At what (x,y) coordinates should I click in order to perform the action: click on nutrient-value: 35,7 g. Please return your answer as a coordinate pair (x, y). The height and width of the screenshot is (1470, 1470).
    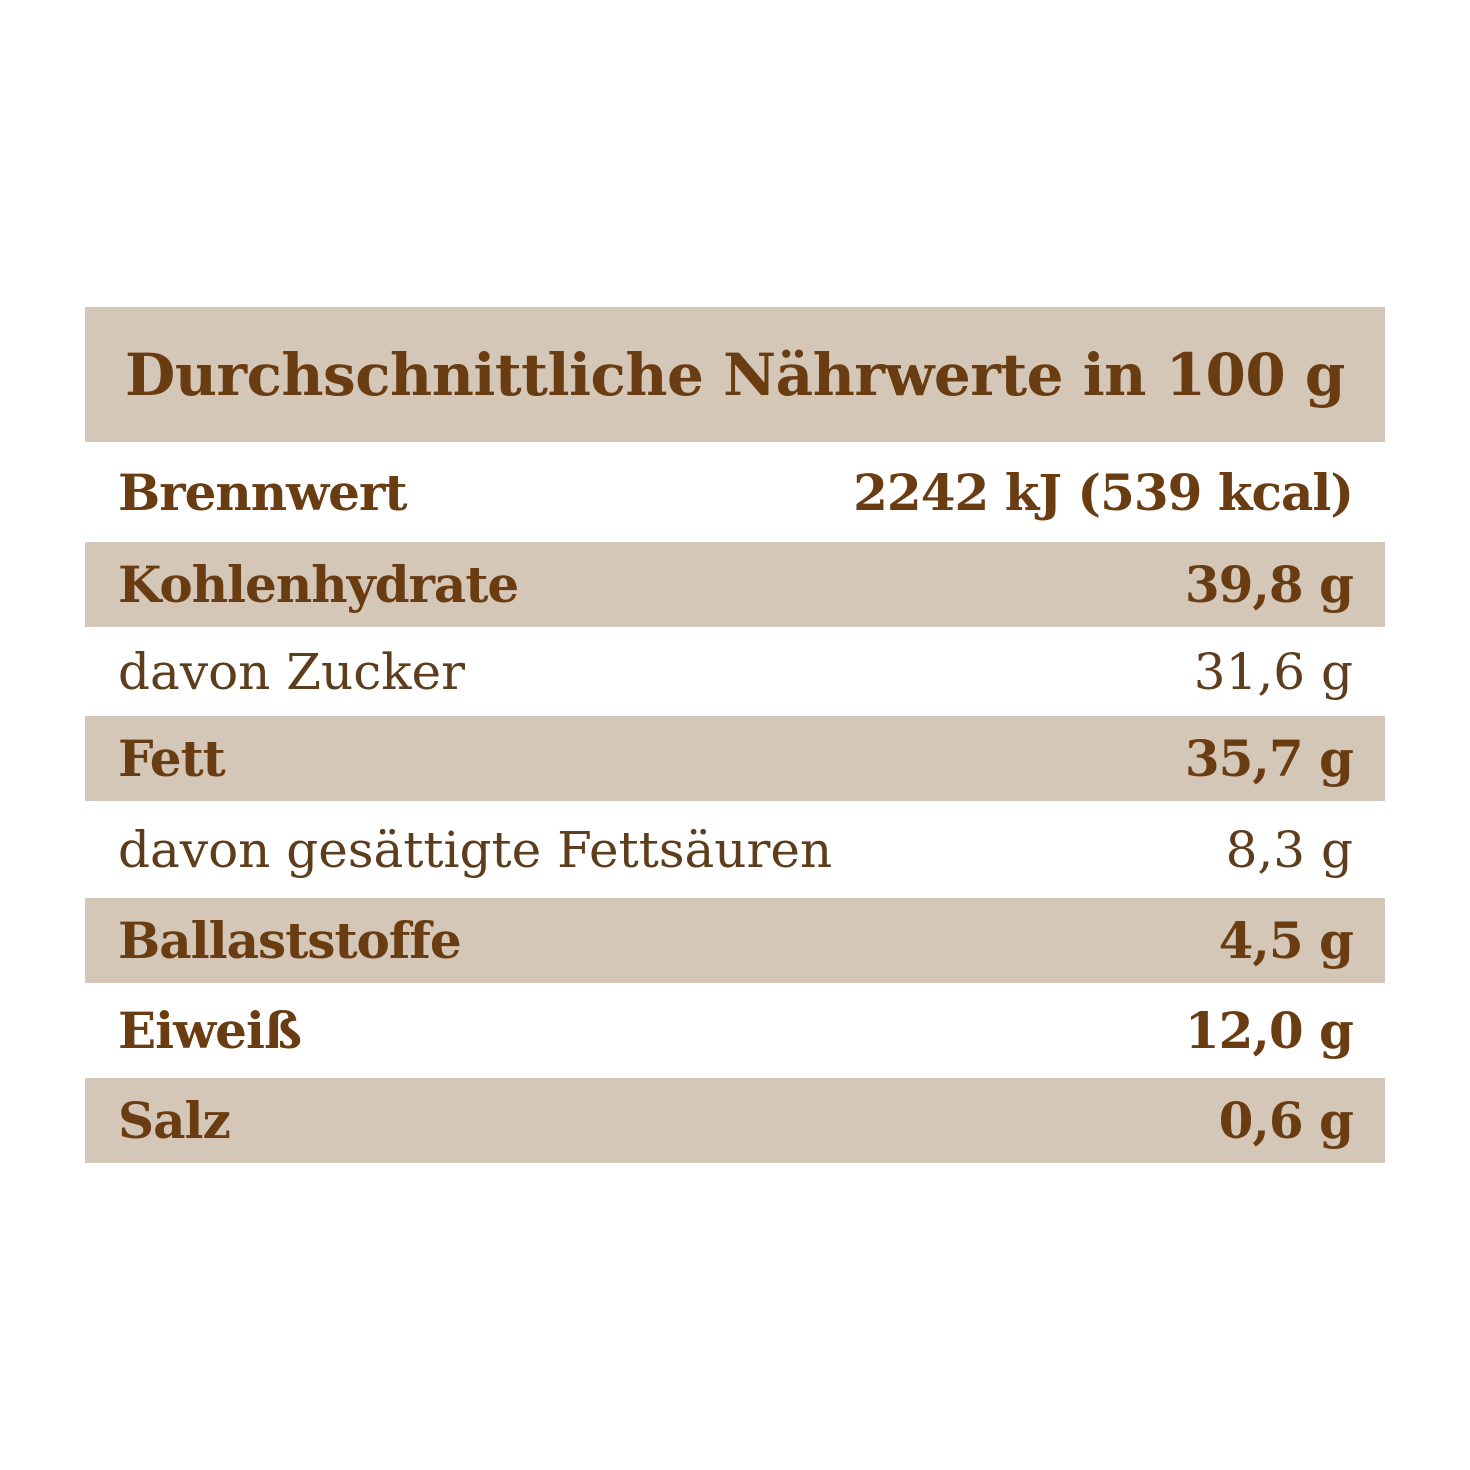
    Looking at the image, I should click on (1269, 758).